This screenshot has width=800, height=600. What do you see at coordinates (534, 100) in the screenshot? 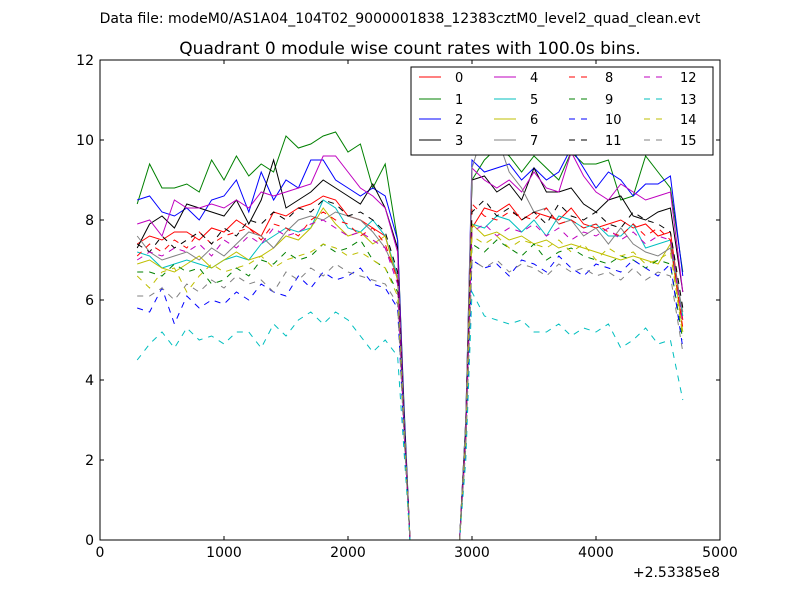
I see `legend-label-5: 5` at bounding box center [534, 100].